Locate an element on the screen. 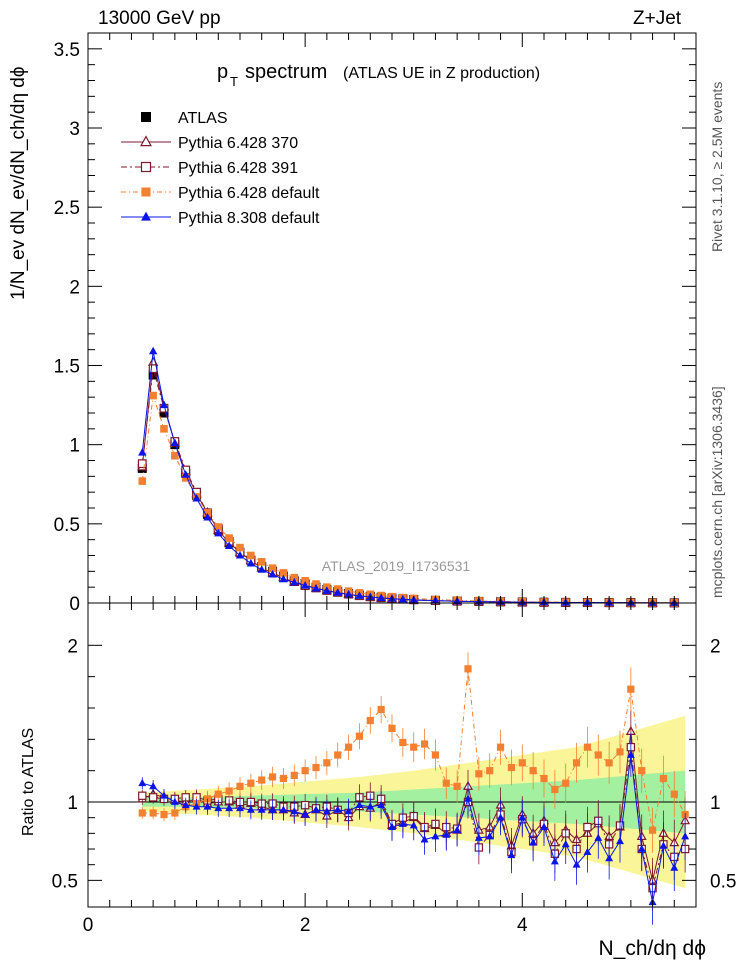 The image size is (746, 972). ratio-y-tick-label-right: 2 is located at coordinates (715, 646).